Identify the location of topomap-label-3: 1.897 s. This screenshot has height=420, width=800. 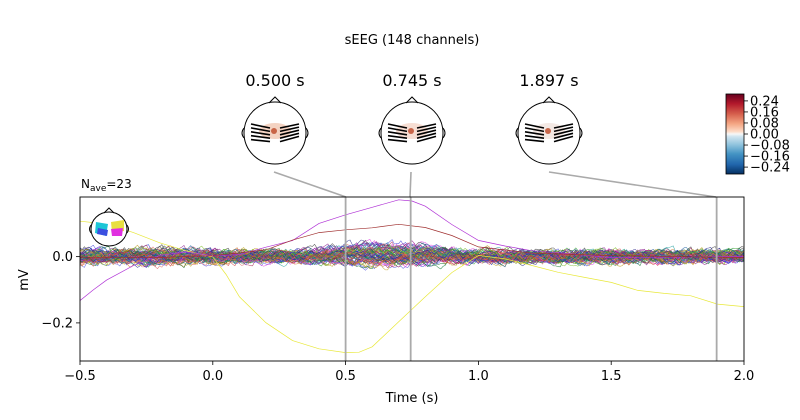
(548, 80).